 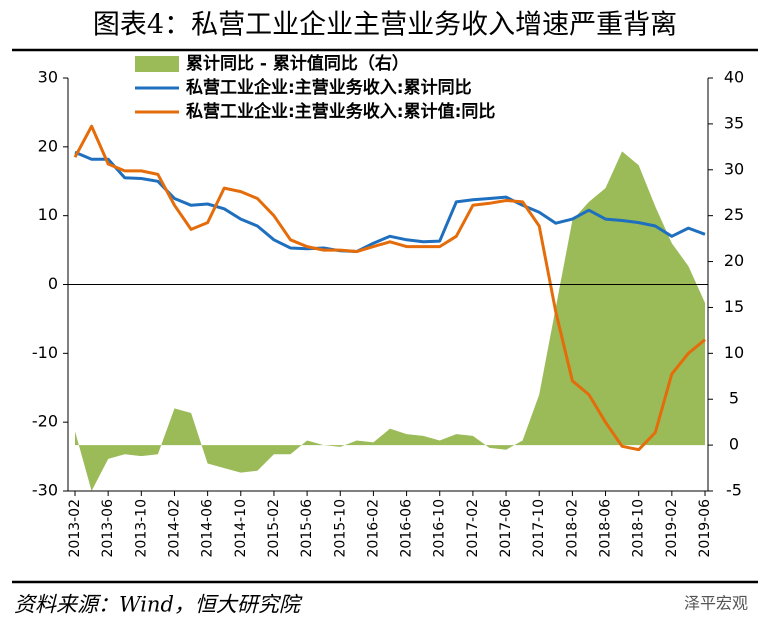 What do you see at coordinates (53, 283) in the screenshot?
I see `y-tick-label: 0` at bounding box center [53, 283].